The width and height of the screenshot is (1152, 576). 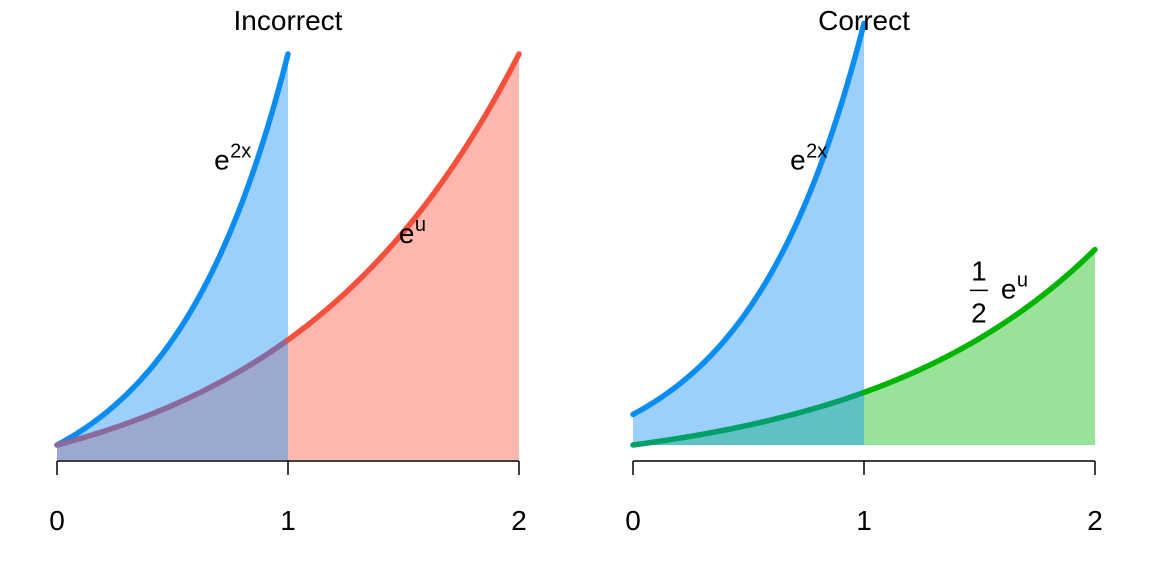 I want to click on x-tick-label-1-2: 2, so click(x=1095, y=520).